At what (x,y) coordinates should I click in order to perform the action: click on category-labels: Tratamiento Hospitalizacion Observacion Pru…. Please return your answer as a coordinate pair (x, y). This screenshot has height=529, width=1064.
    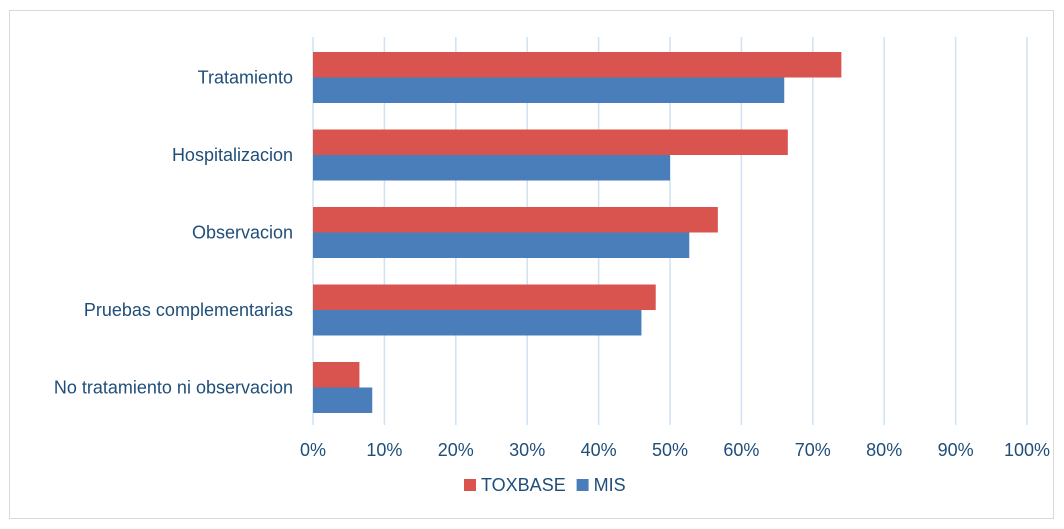
    Looking at the image, I should click on (173, 233).